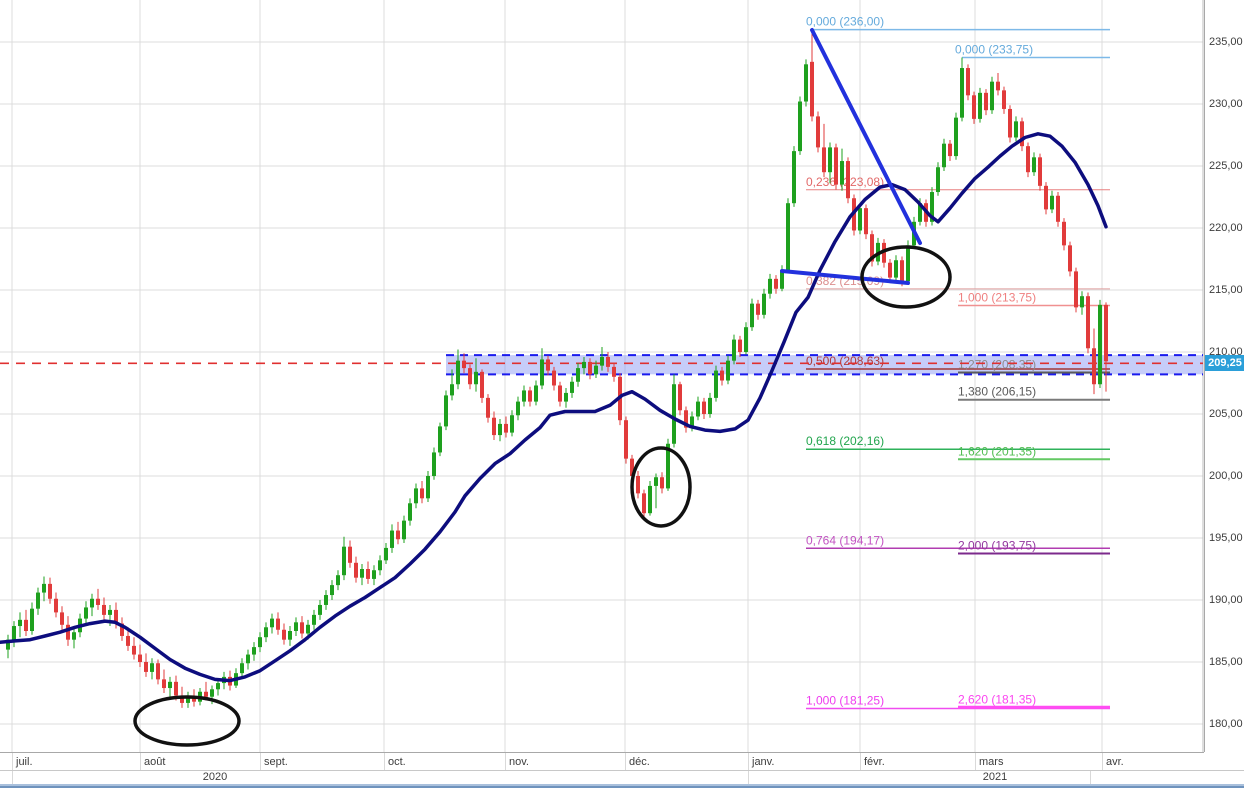  Describe the element at coordinates (845, 182) in the screenshot. I see `fib-retracement-label-1: 0,236 (223,08)` at that location.